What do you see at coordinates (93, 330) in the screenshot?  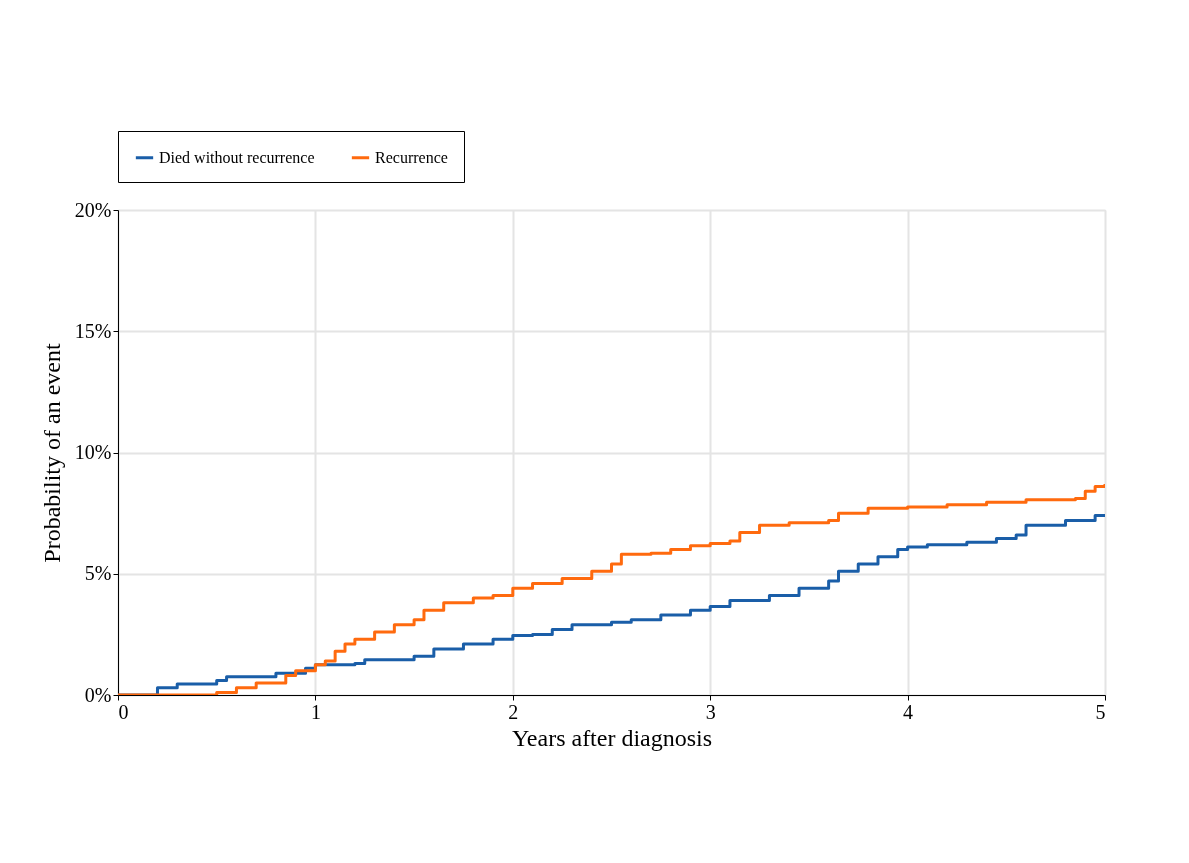 I see `y-tick-label: 15%` at bounding box center [93, 330].